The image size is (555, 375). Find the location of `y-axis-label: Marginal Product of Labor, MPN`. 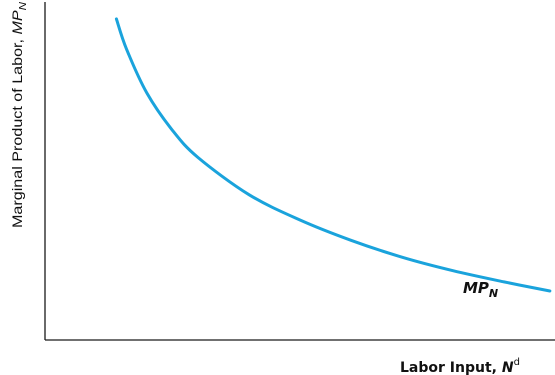

y-axis-label: Marginal Product of Labor, MPN is located at coordinates (19, 114).